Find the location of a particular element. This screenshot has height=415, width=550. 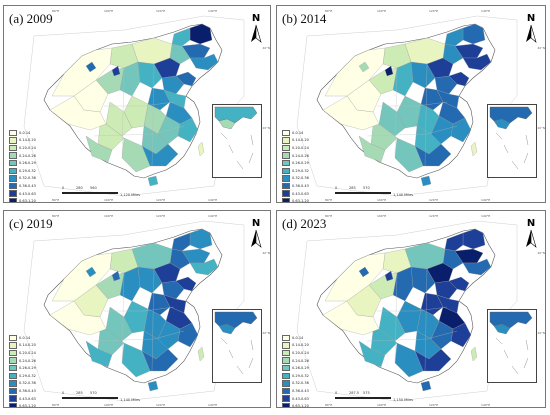

panel-title: (c) 2019 is located at coordinates (31, 223).